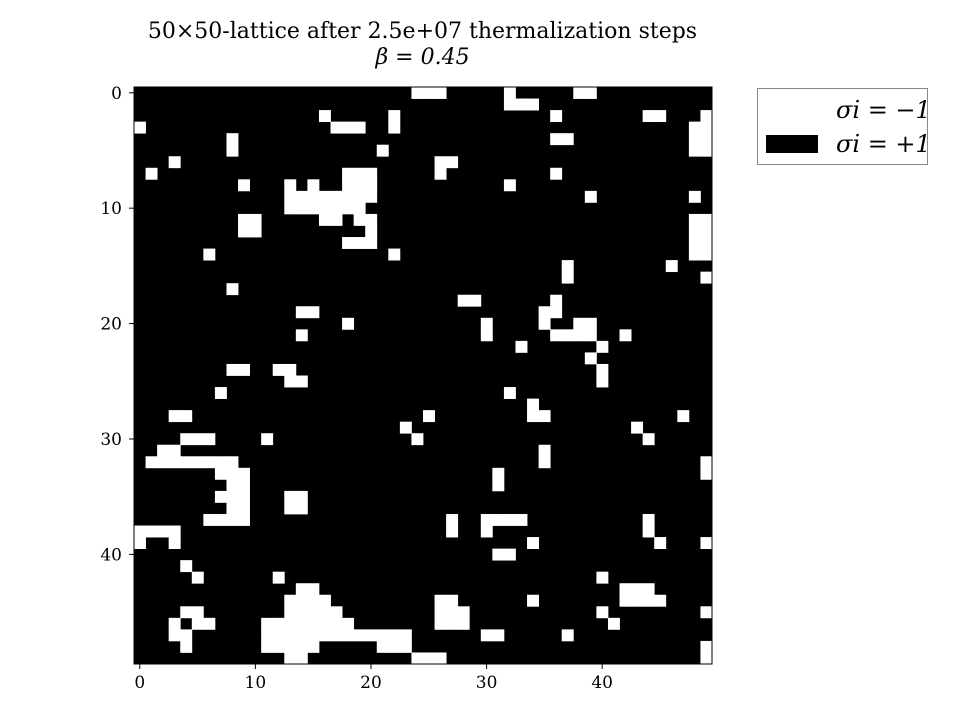 The width and height of the screenshot is (960, 720). Describe the element at coordinates (256, 683) in the screenshot. I see `x-tick-label: 10` at that location.